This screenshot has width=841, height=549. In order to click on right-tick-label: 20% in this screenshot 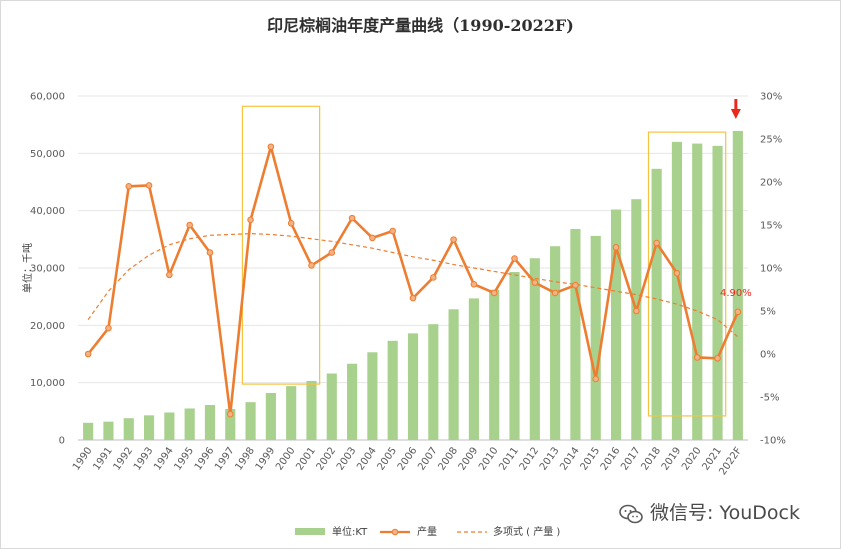, I will do `click(771, 183)`.